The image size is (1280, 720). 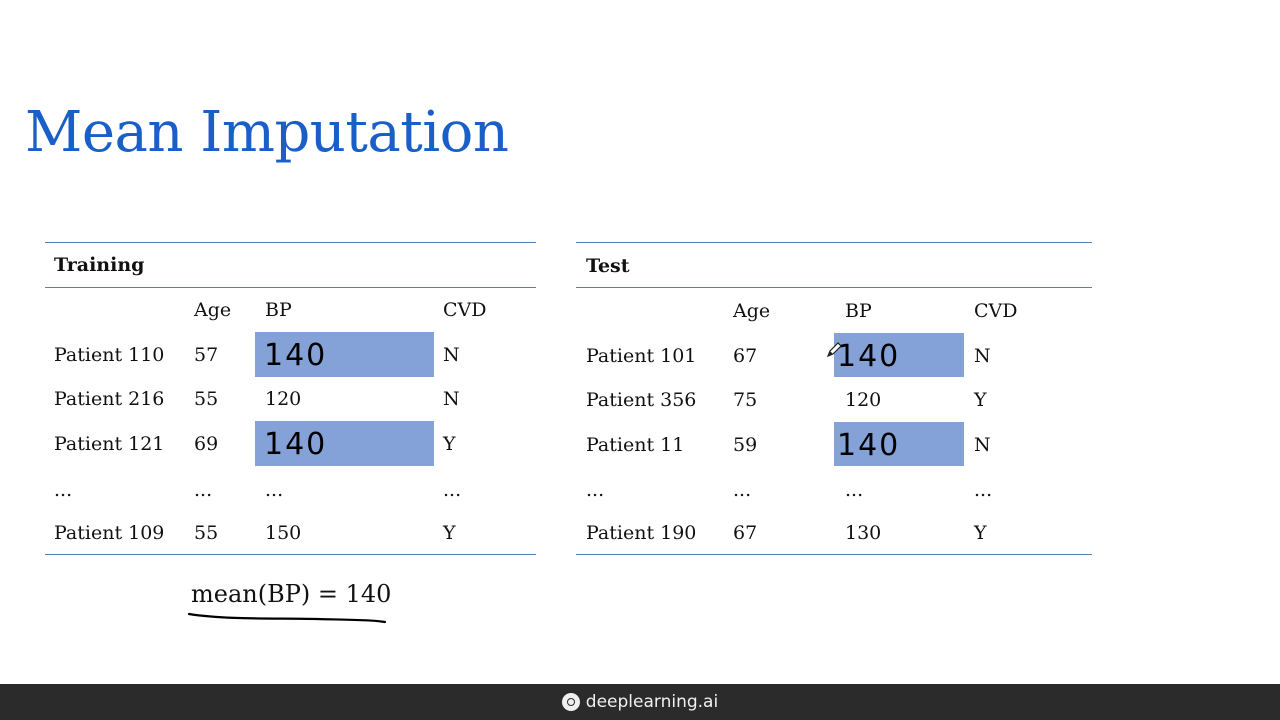 What do you see at coordinates (834, 287) in the screenshot?
I see `test-header-rule` at bounding box center [834, 287].